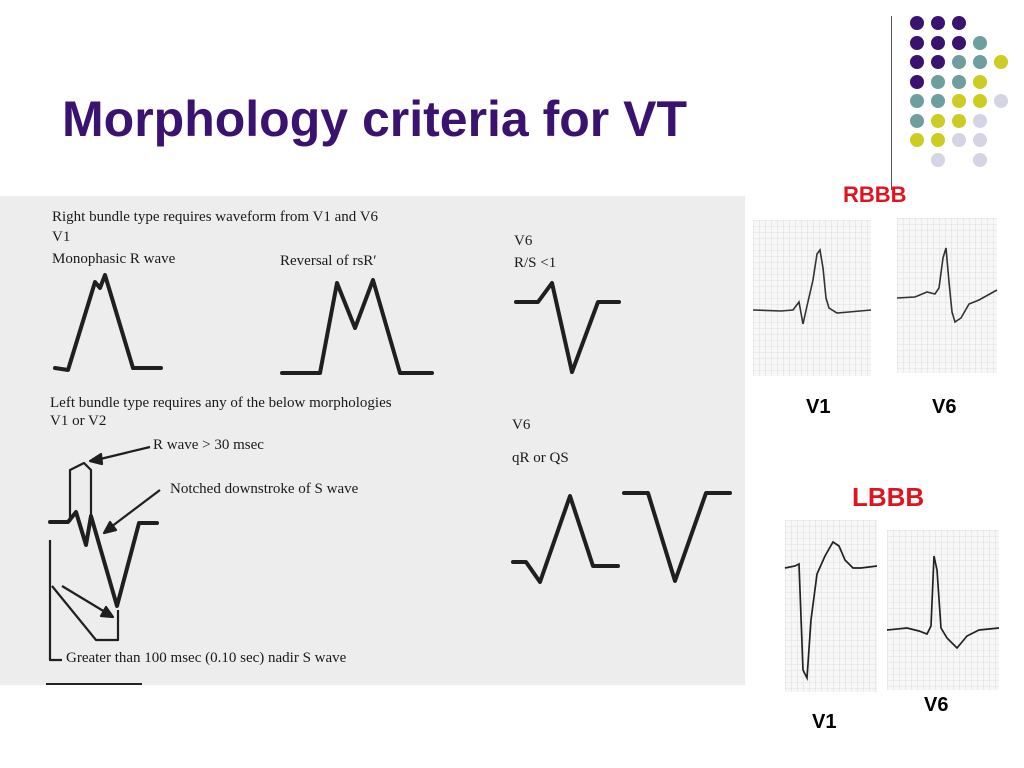 The width and height of the screenshot is (1024, 768). Describe the element at coordinates (523, 241) in the screenshot. I see `rbbb-v6-label: V6` at that location.